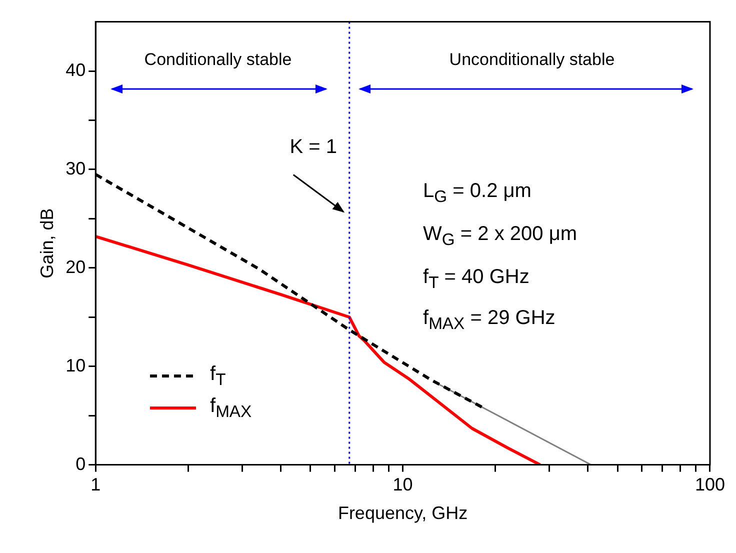 The image size is (736, 553). What do you see at coordinates (76, 266) in the screenshot?
I see `y-tick-label: 20` at bounding box center [76, 266].